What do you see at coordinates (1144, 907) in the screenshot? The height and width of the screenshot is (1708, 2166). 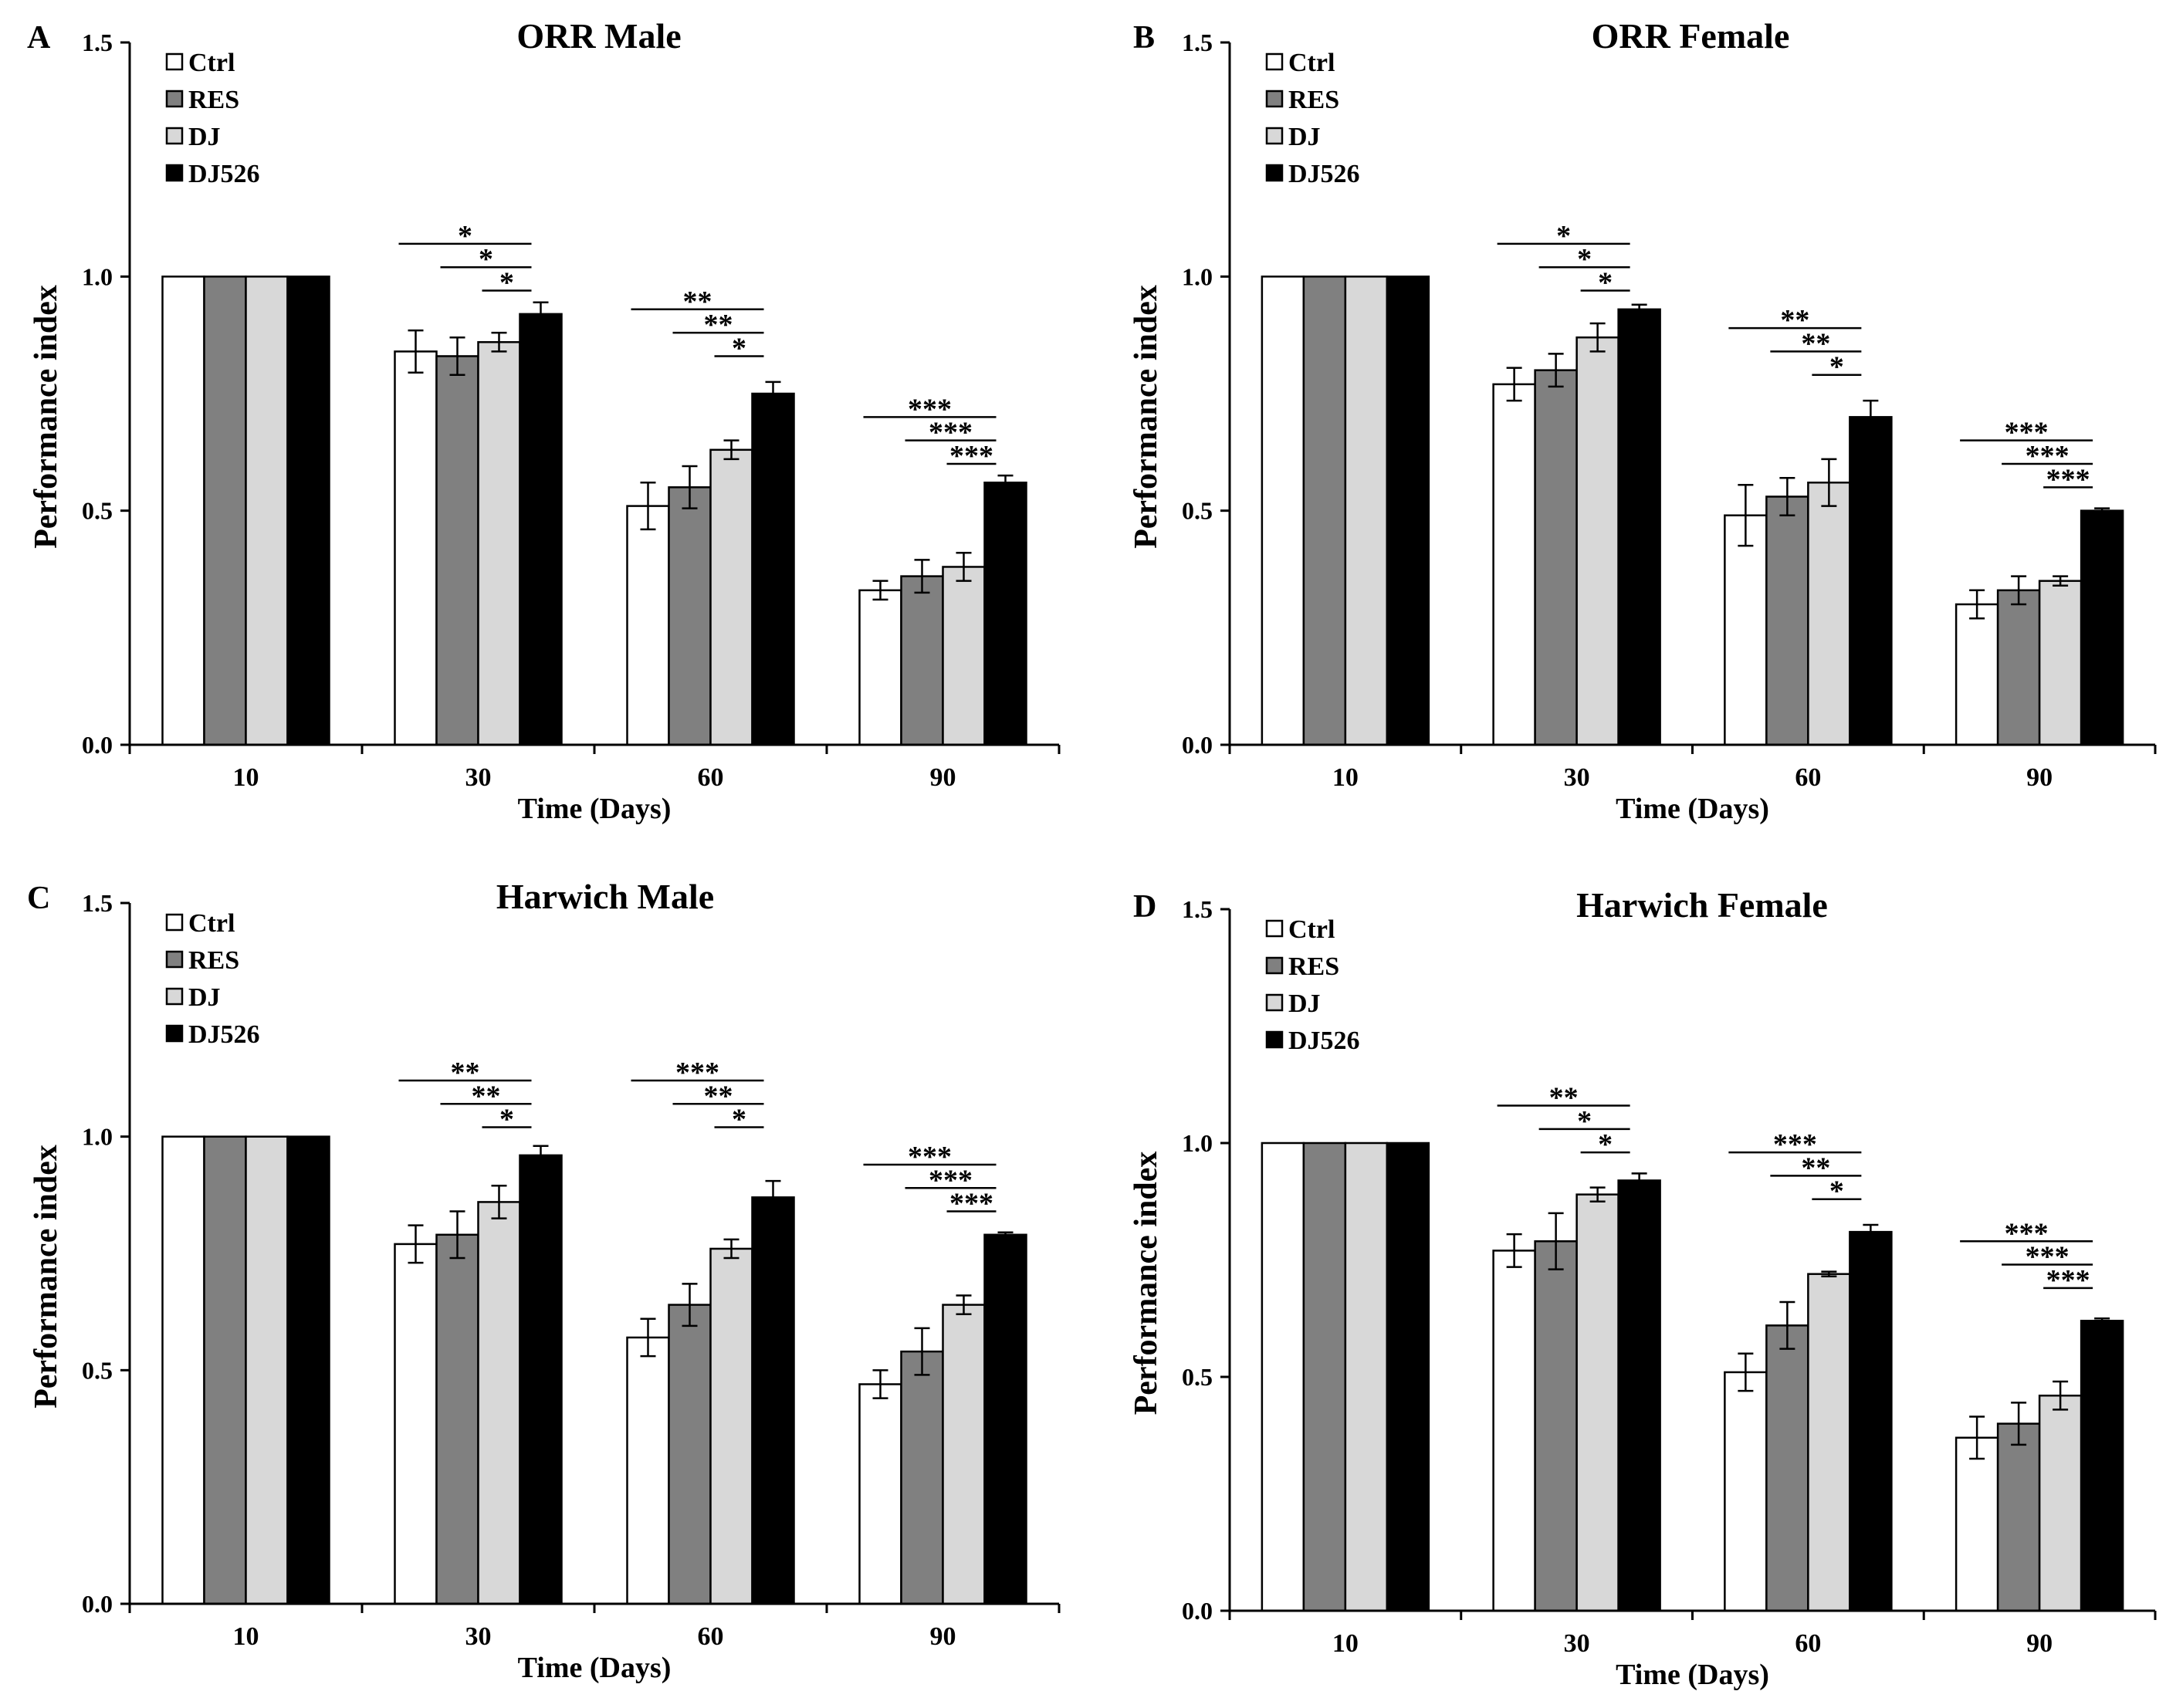 I see `panel-letter: D` at bounding box center [1144, 907].